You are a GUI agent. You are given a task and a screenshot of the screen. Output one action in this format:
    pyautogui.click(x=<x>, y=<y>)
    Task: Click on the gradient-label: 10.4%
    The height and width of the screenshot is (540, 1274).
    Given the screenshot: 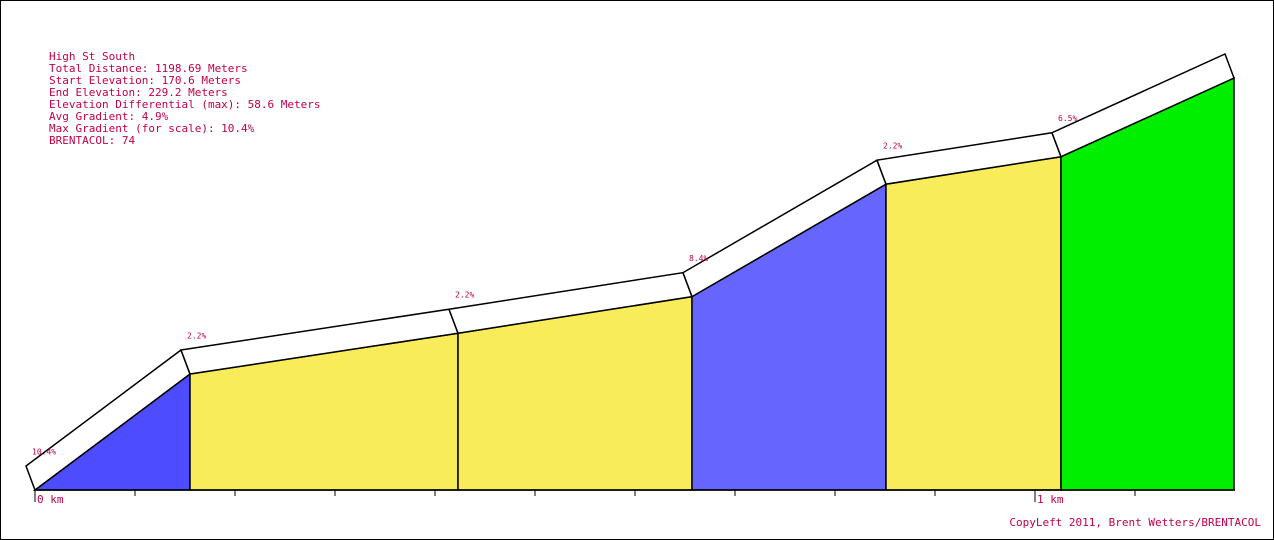 What is the action you would take?
    pyautogui.click(x=44, y=452)
    